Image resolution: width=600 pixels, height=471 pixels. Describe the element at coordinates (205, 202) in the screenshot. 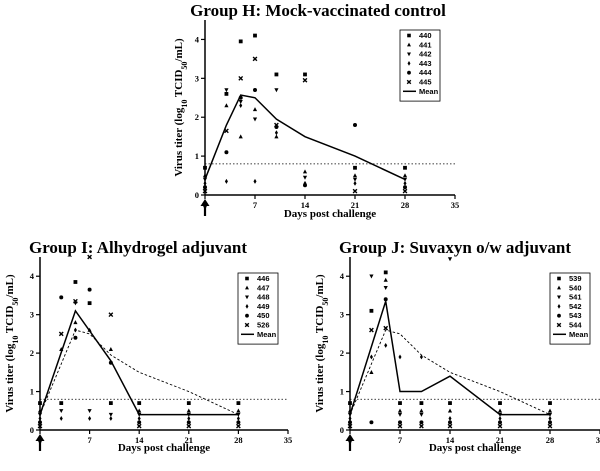

I see `challenge-arrow-head` at that location.